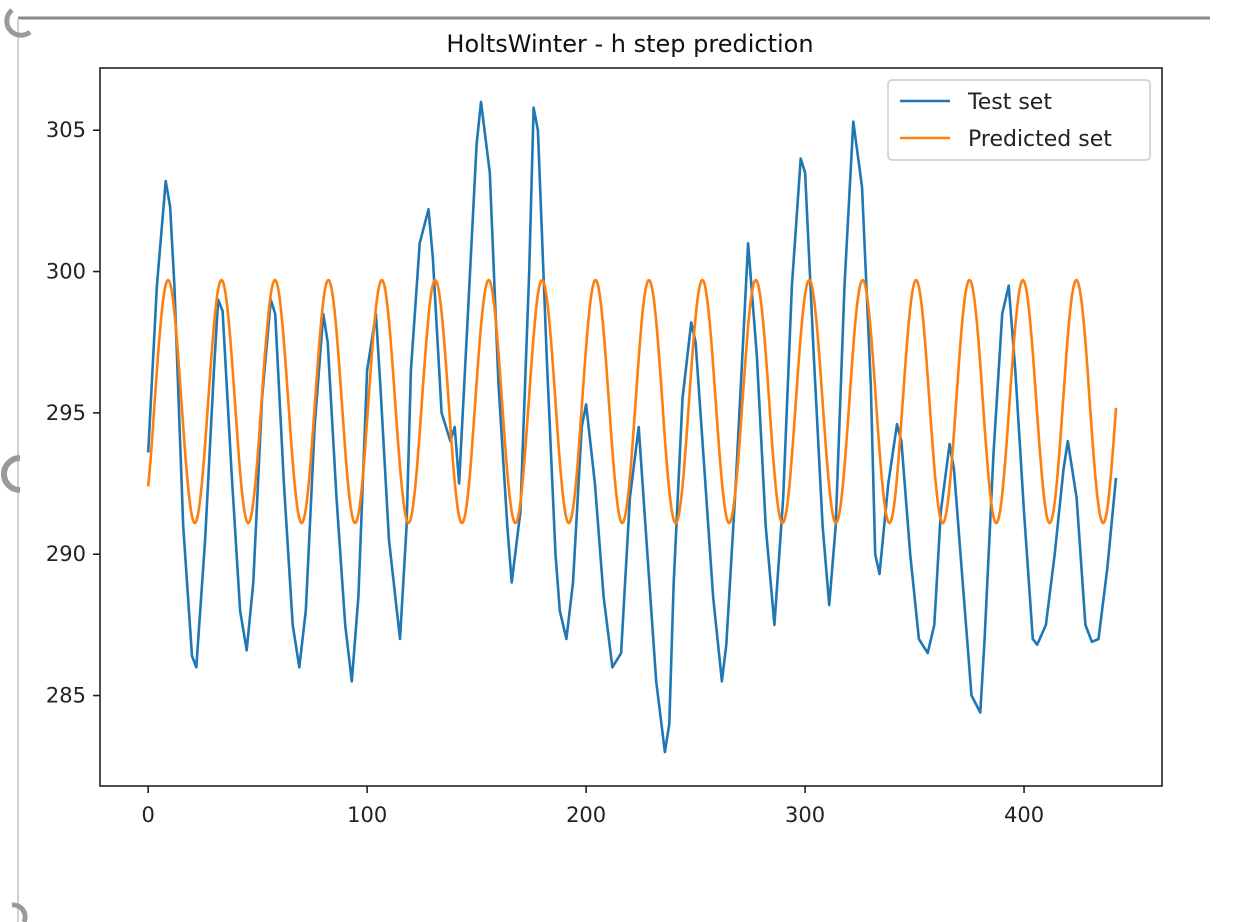 The height and width of the screenshot is (922, 1237). I want to click on x-tick-label: 0, so click(147, 815).